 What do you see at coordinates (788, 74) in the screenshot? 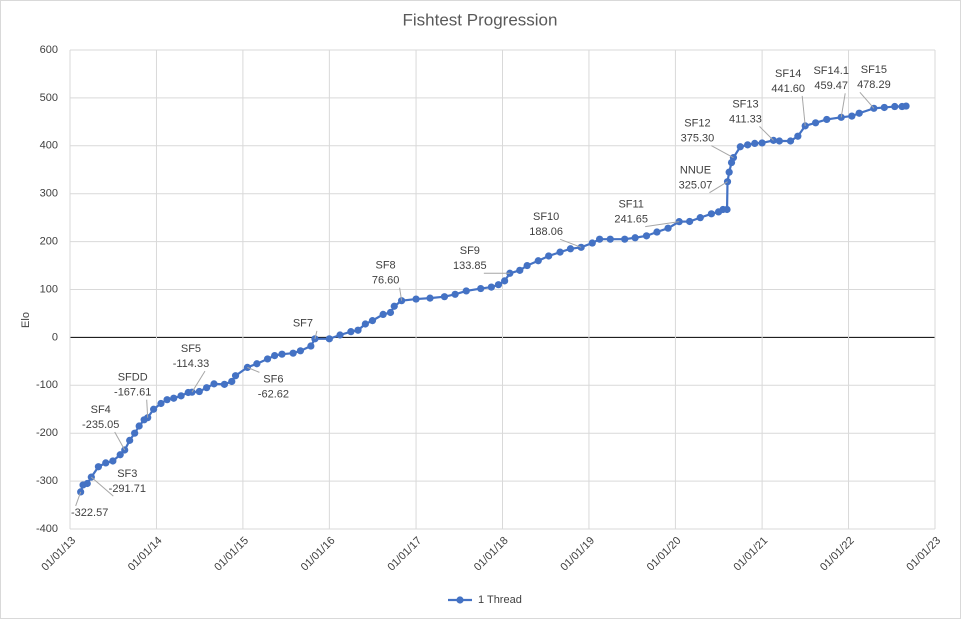
I see `annotation-name: SF14` at bounding box center [788, 74].